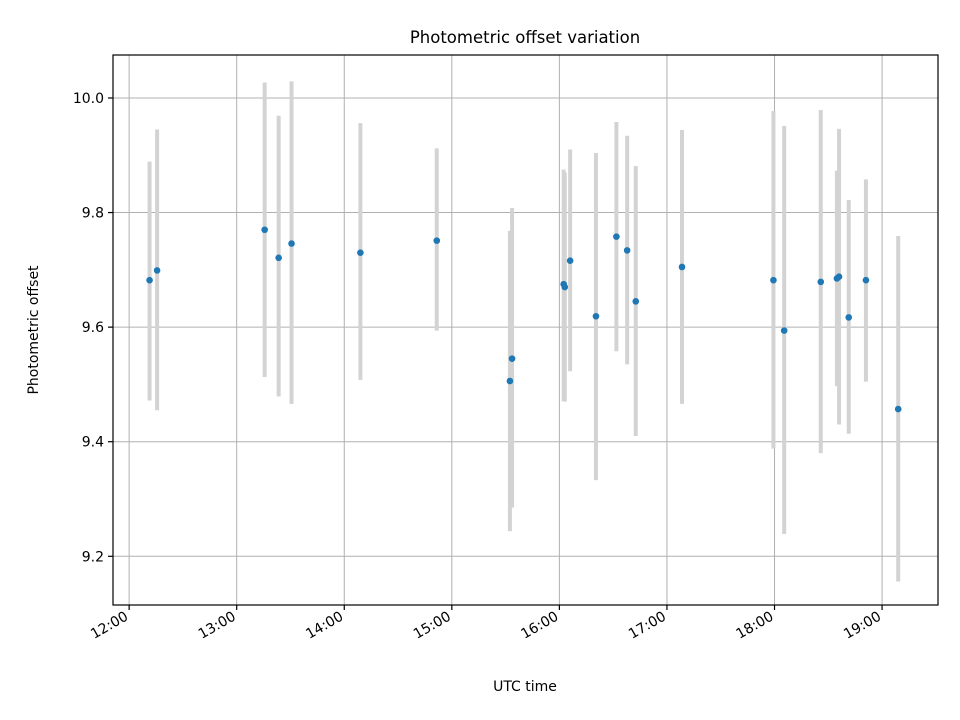 The width and height of the screenshot is (960, 720). I want to click on y-axis-ticks: 9.2 9.4 9.6 9.8 10.0, so click(93, 328).